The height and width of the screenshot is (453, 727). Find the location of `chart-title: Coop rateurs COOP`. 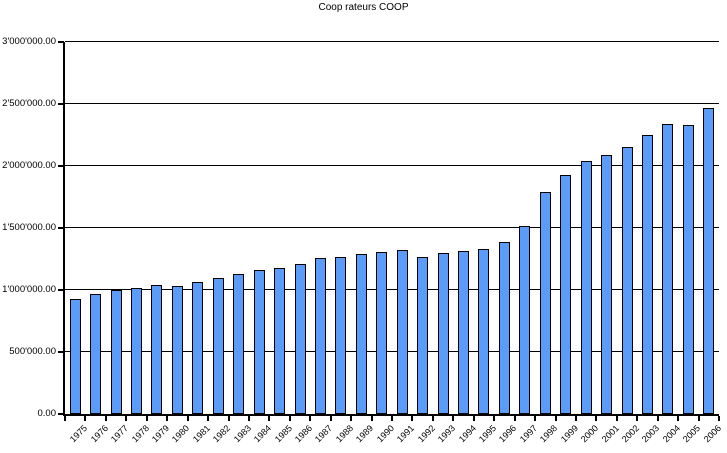

chart-title: Coop rateurs COOP is located at coordinates (363, 7).